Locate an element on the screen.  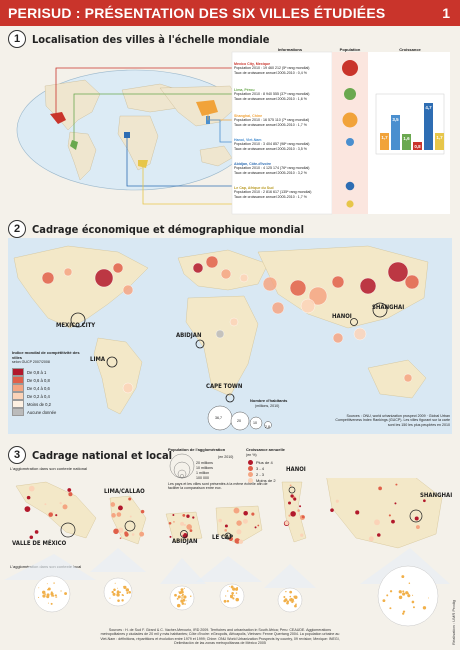
legend-label: De 0,4 à 0,6 is located at coordinates (38, 388).